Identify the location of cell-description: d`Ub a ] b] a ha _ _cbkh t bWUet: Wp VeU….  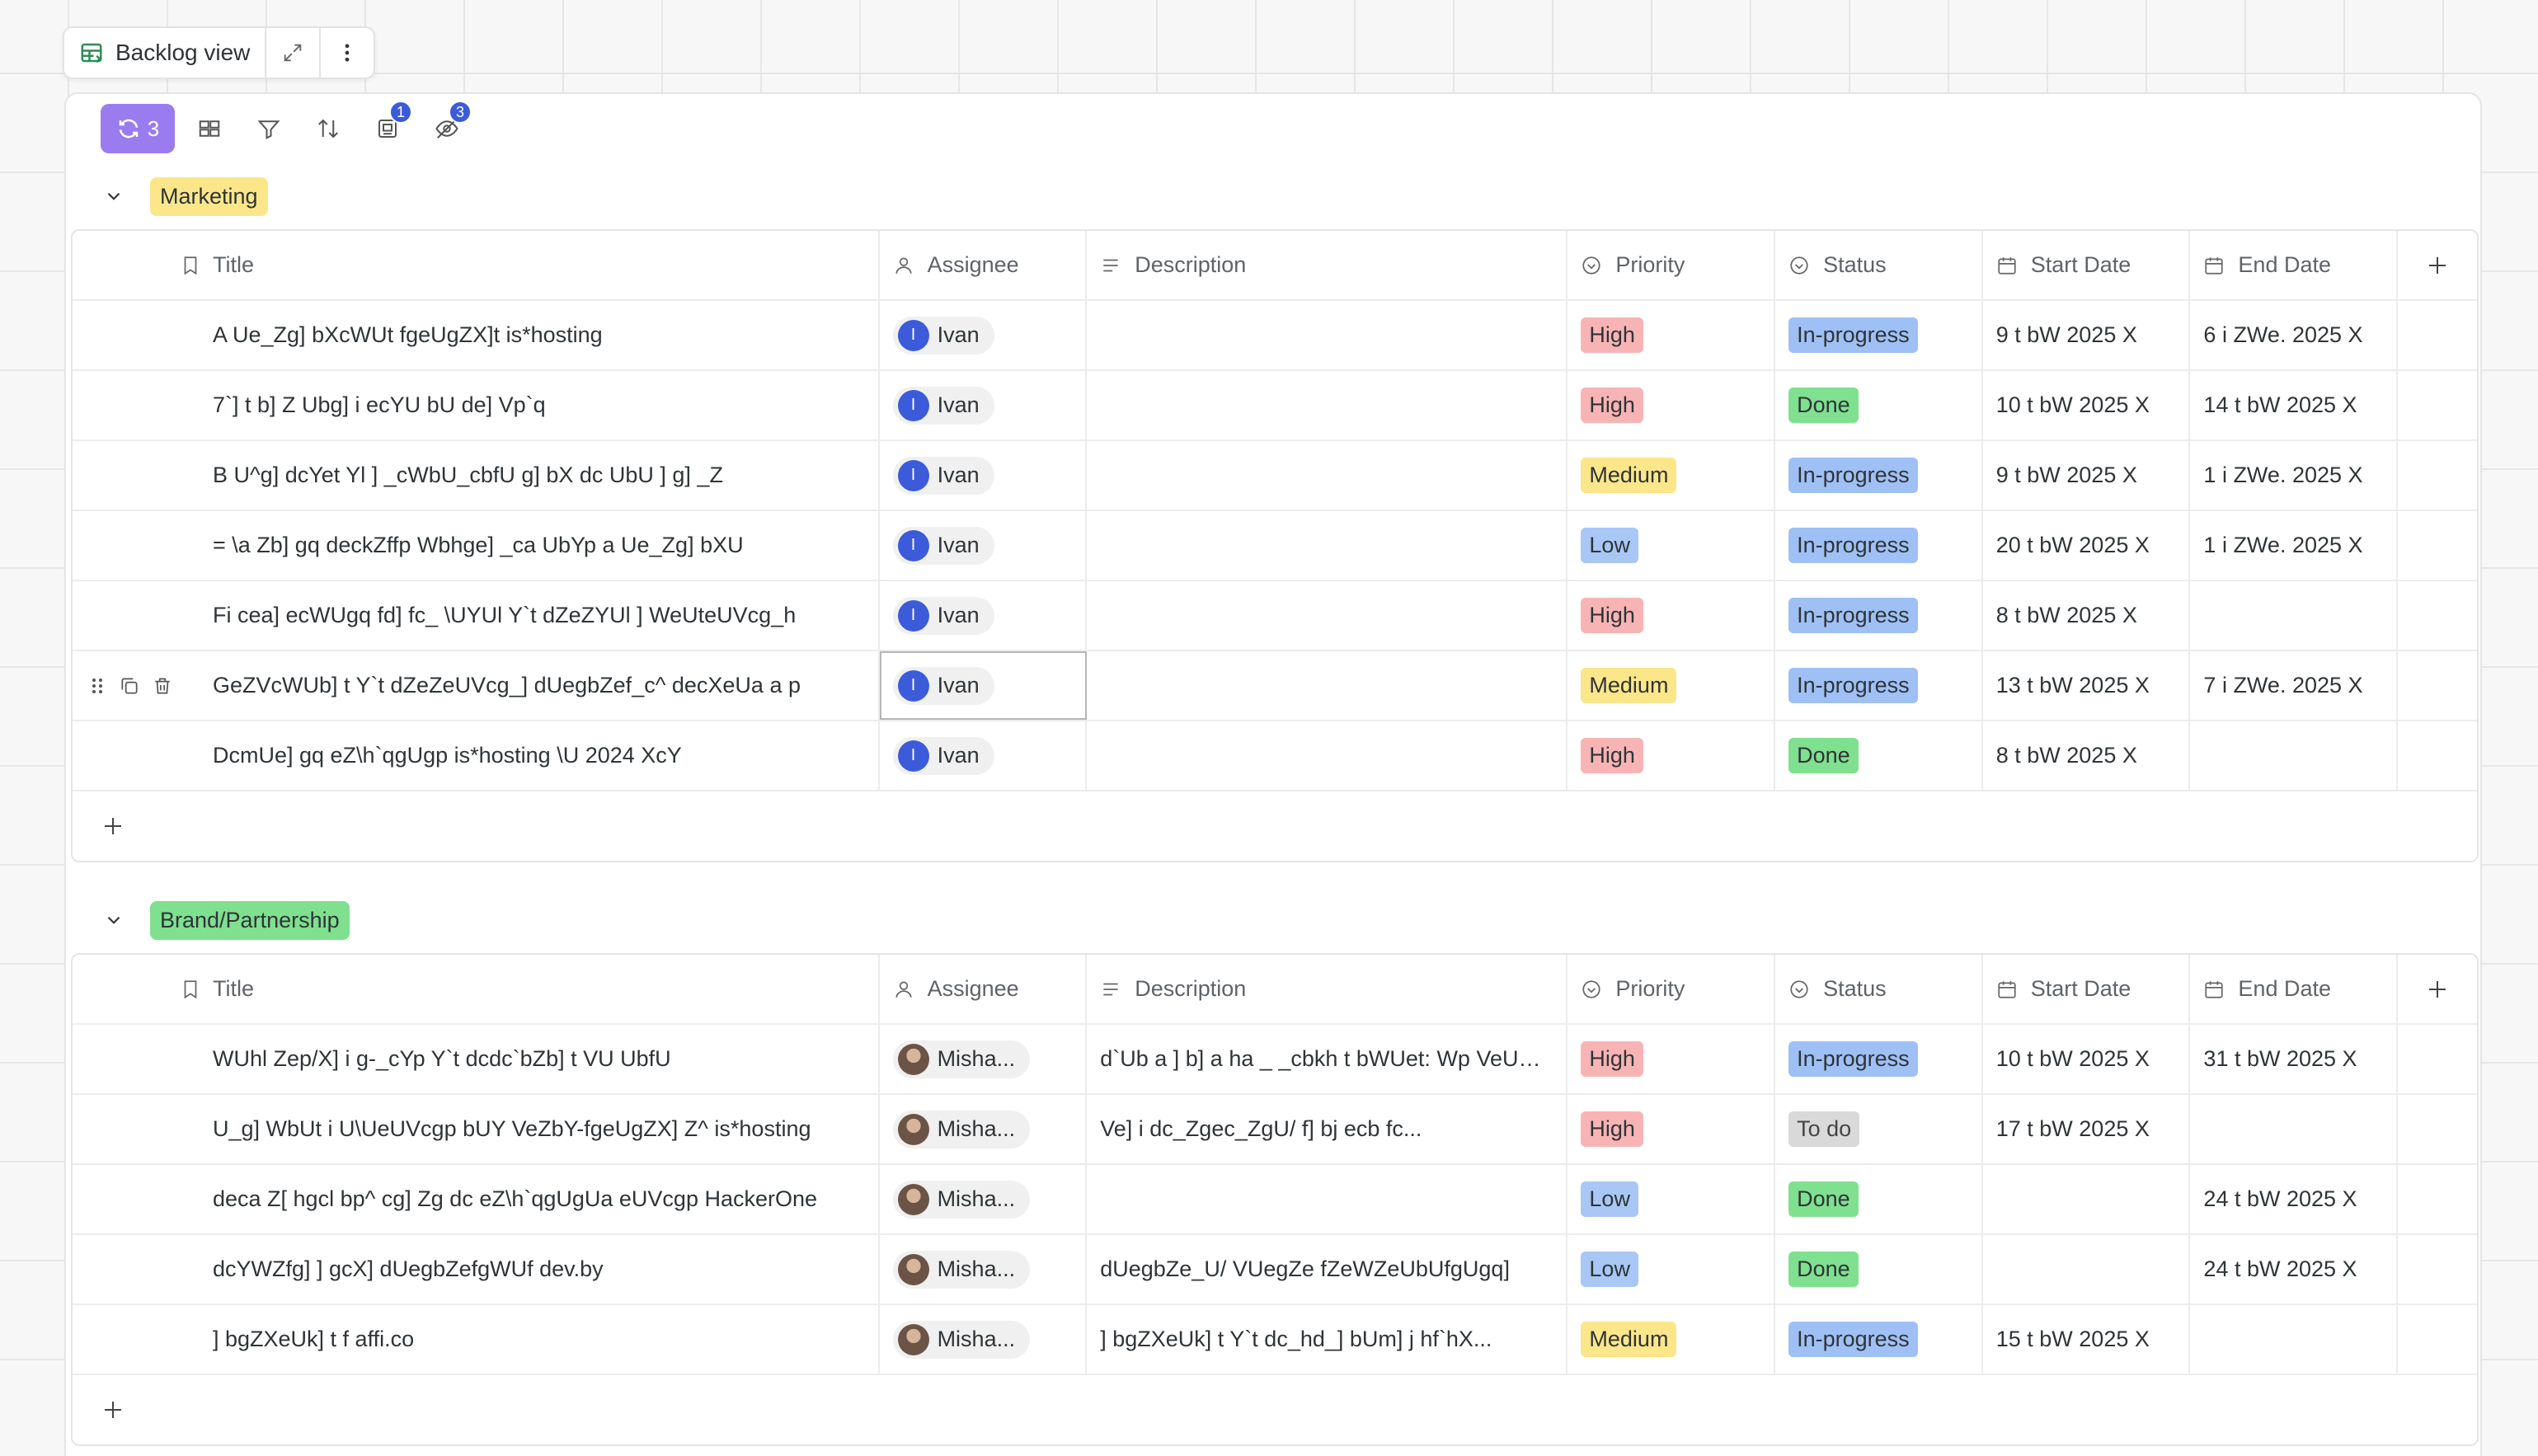
(1328, 1059).